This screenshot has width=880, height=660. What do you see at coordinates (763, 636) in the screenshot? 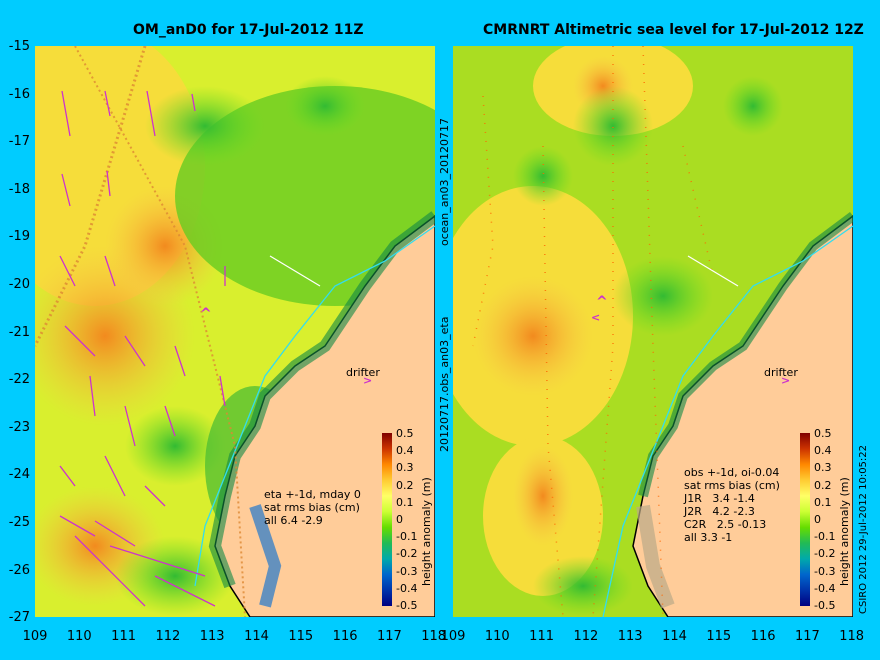
I see `right-x-tick-label: 116` at bounding box center [763, 636].